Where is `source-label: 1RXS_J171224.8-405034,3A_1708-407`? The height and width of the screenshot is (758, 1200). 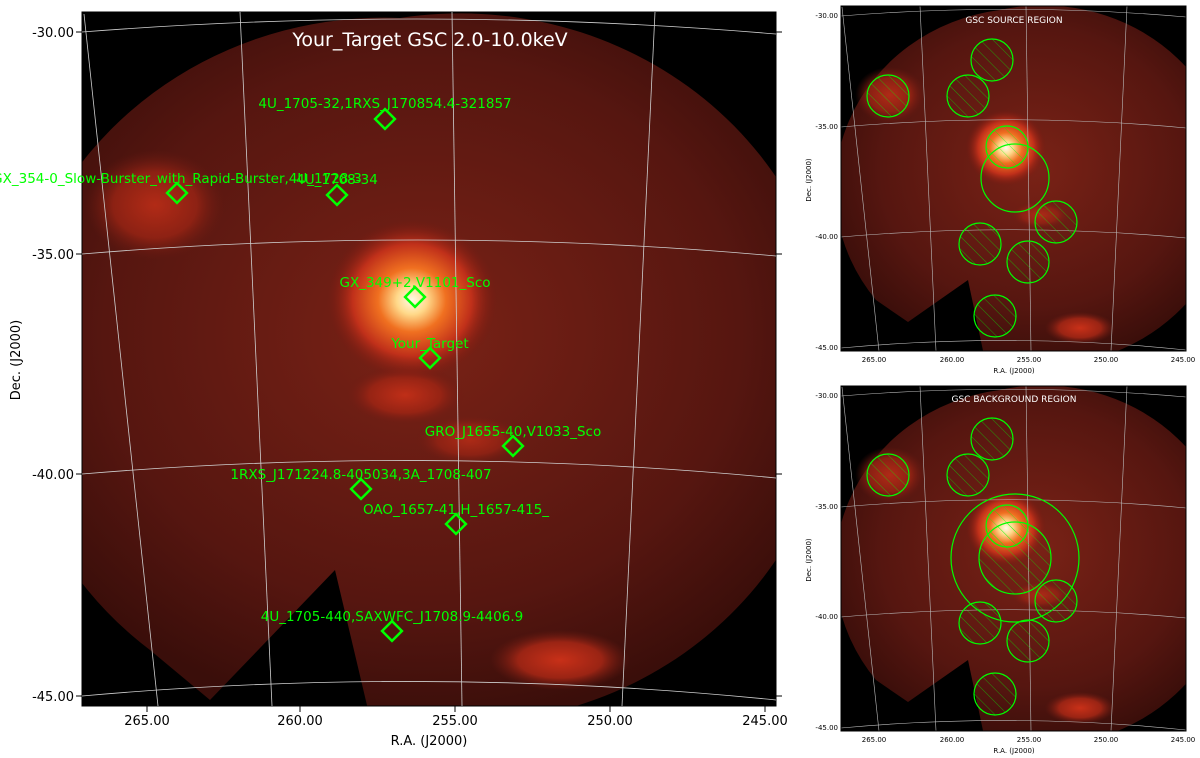 source-label: 1RXS_J171224.8-405034,3A_1708-407 is located at coordinates (360, 475).